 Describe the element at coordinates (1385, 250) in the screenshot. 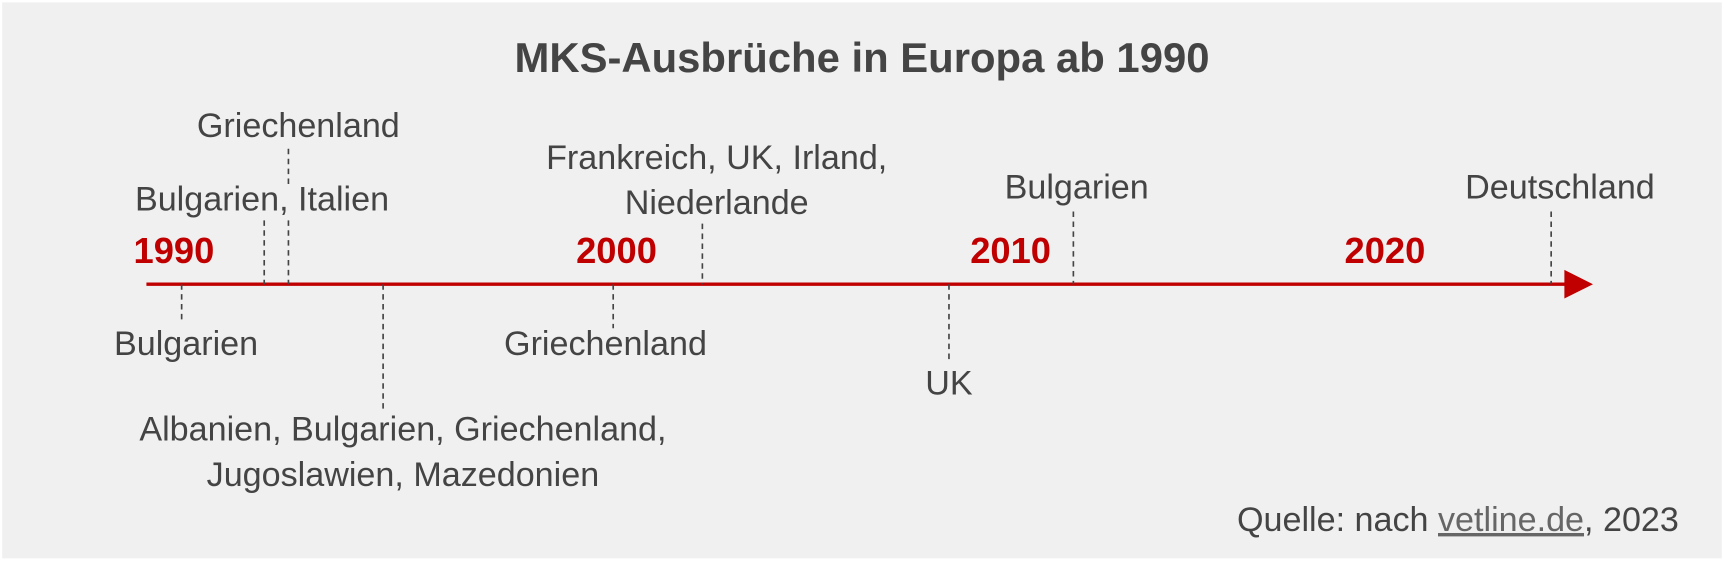

I see `year-label: 2020` at that location.